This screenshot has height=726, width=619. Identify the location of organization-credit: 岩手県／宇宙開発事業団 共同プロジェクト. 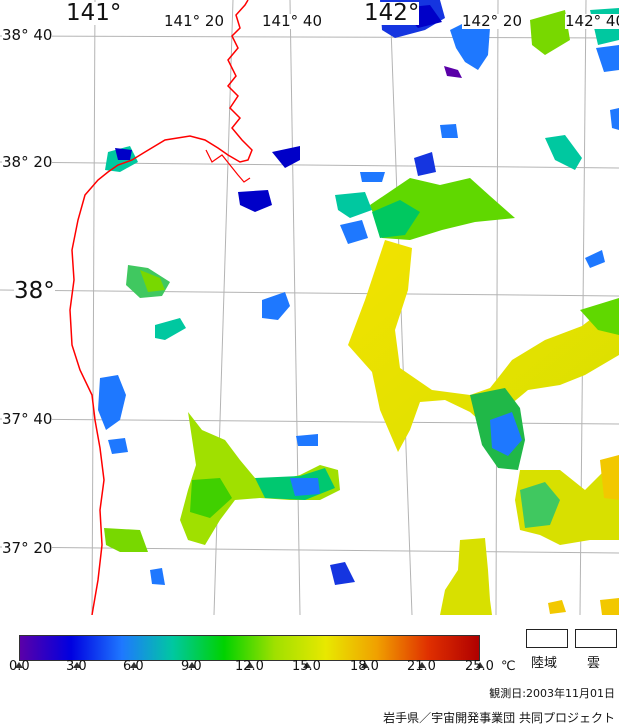
(499, 718).